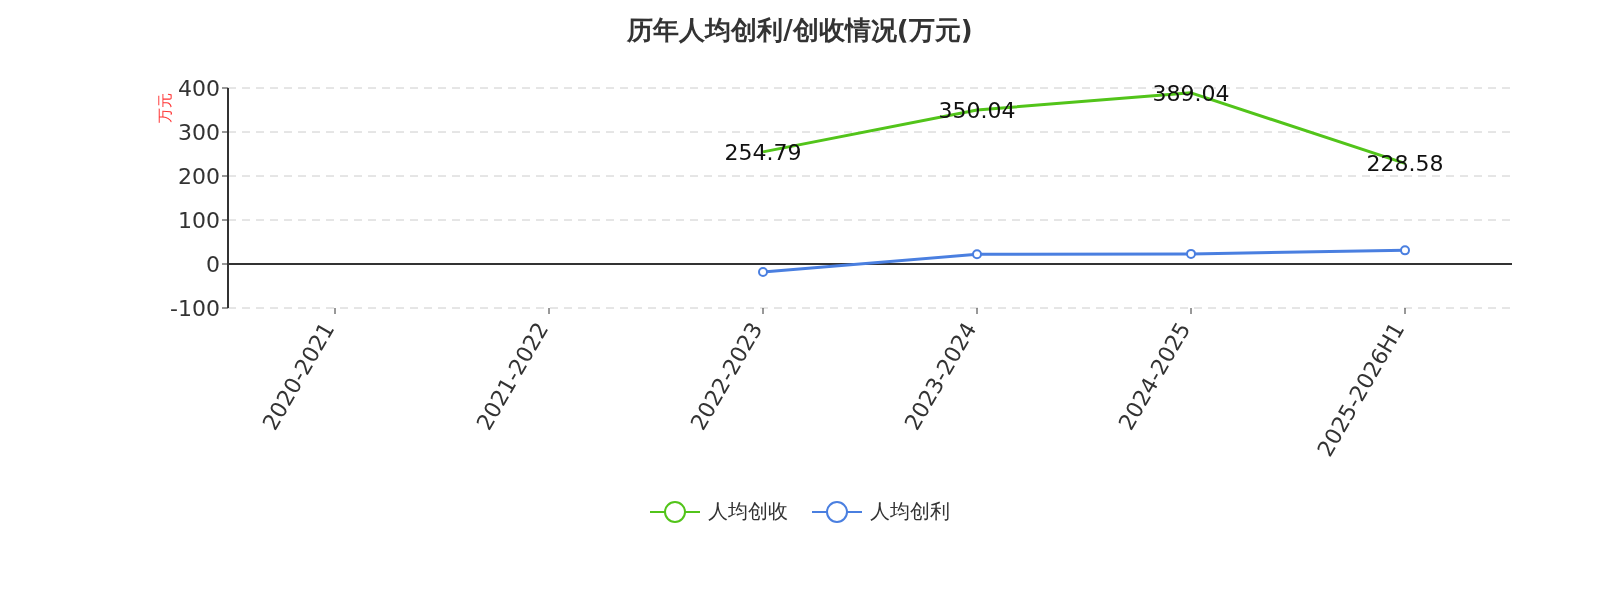  I want to click on data-label: 254.79, so click(763, 152).